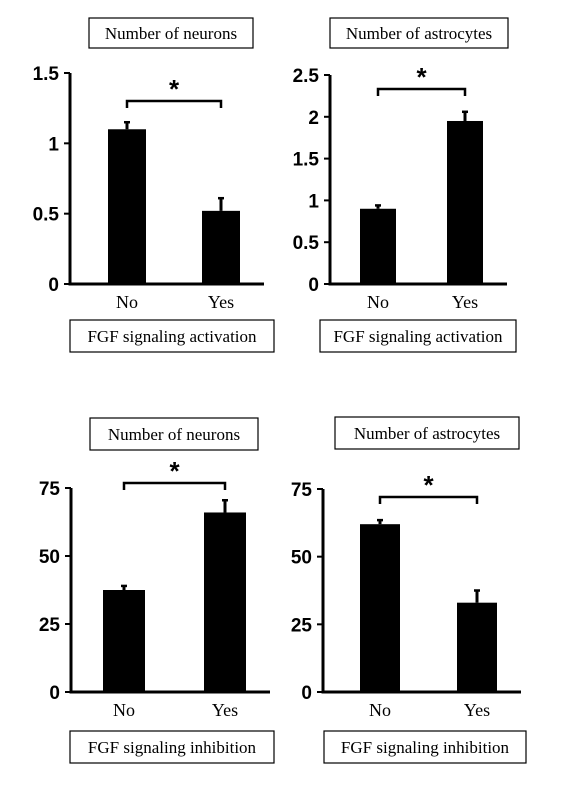 The height and width of the screenshot is (795, 575). I want to click on y-tick-label: 2.5, so click(306, 76).